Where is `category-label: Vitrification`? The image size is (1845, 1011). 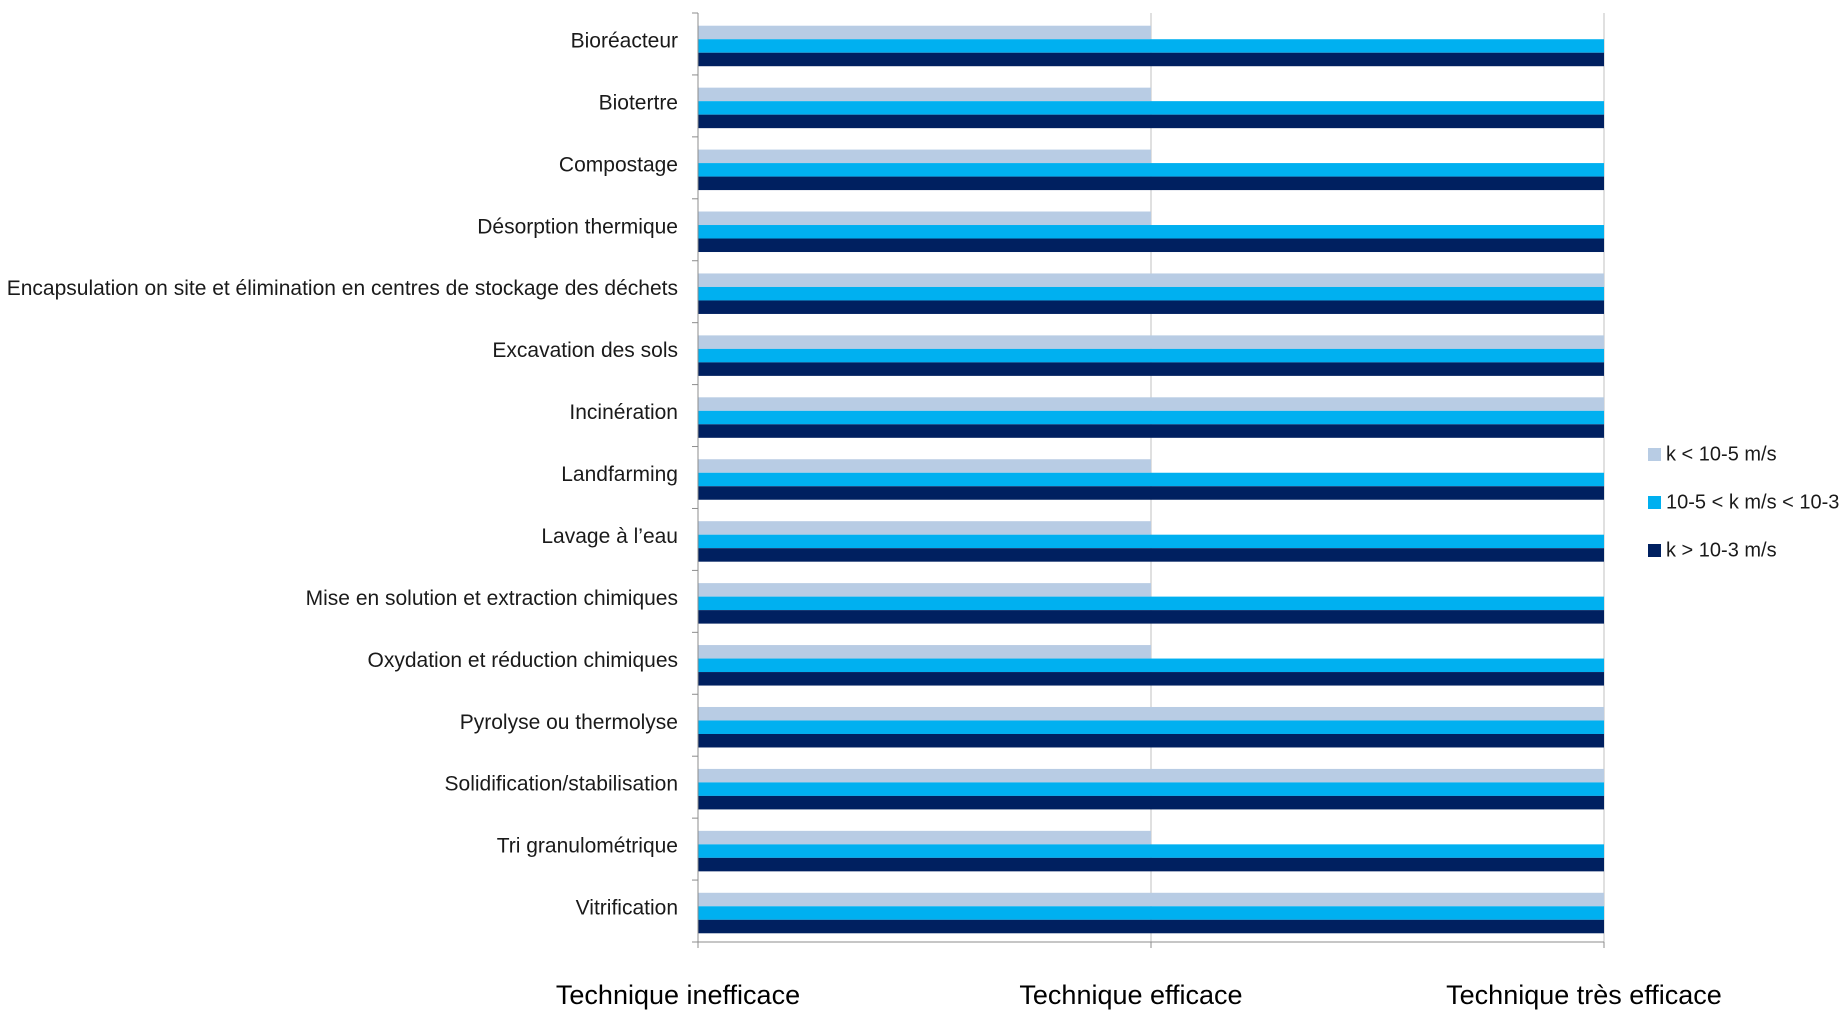 category-label: Vitrification is located at coordinates (627, 908).